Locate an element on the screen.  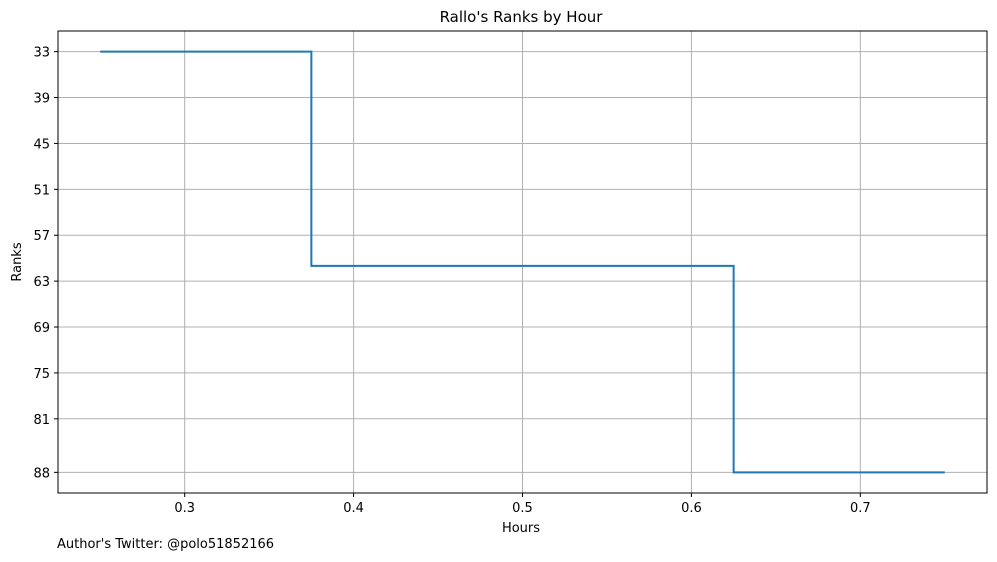
y-tick-label: 33 is located at coordinates (41, 53).